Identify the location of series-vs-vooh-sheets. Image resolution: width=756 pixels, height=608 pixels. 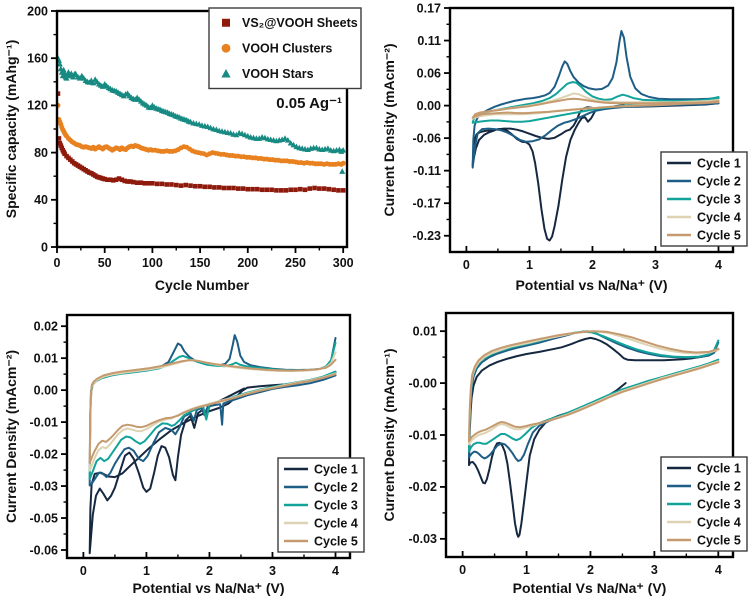
(201, 142).